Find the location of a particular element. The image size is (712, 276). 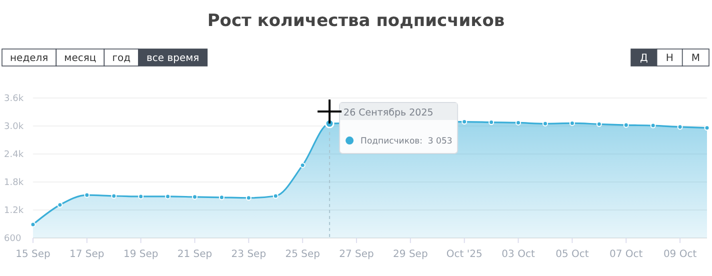

x-tick-label: 23 Sep is located at coordinates (248, 254).